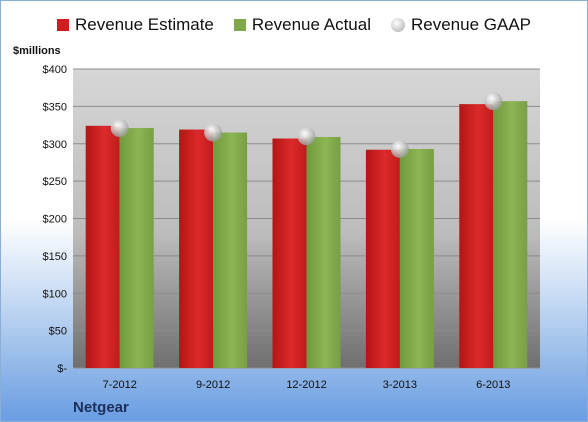  I want to click on y-tick-label: $100, so click(55, 294).